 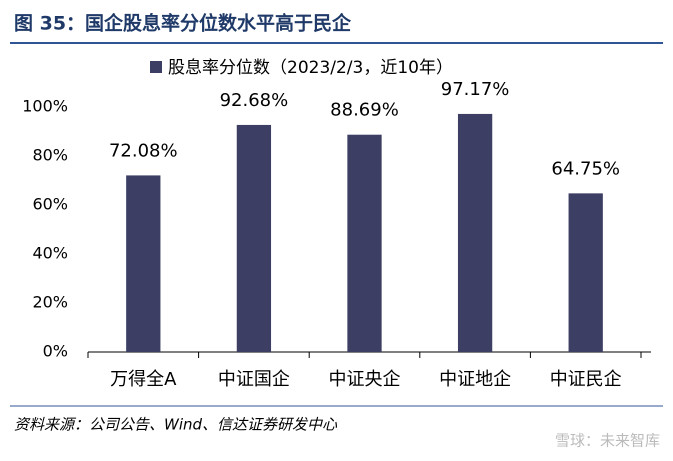 What do you see at coordinates (475, 379) in the screenshot?
I see `x-tick-label: 中证地企` at bounding box center [475, 379].